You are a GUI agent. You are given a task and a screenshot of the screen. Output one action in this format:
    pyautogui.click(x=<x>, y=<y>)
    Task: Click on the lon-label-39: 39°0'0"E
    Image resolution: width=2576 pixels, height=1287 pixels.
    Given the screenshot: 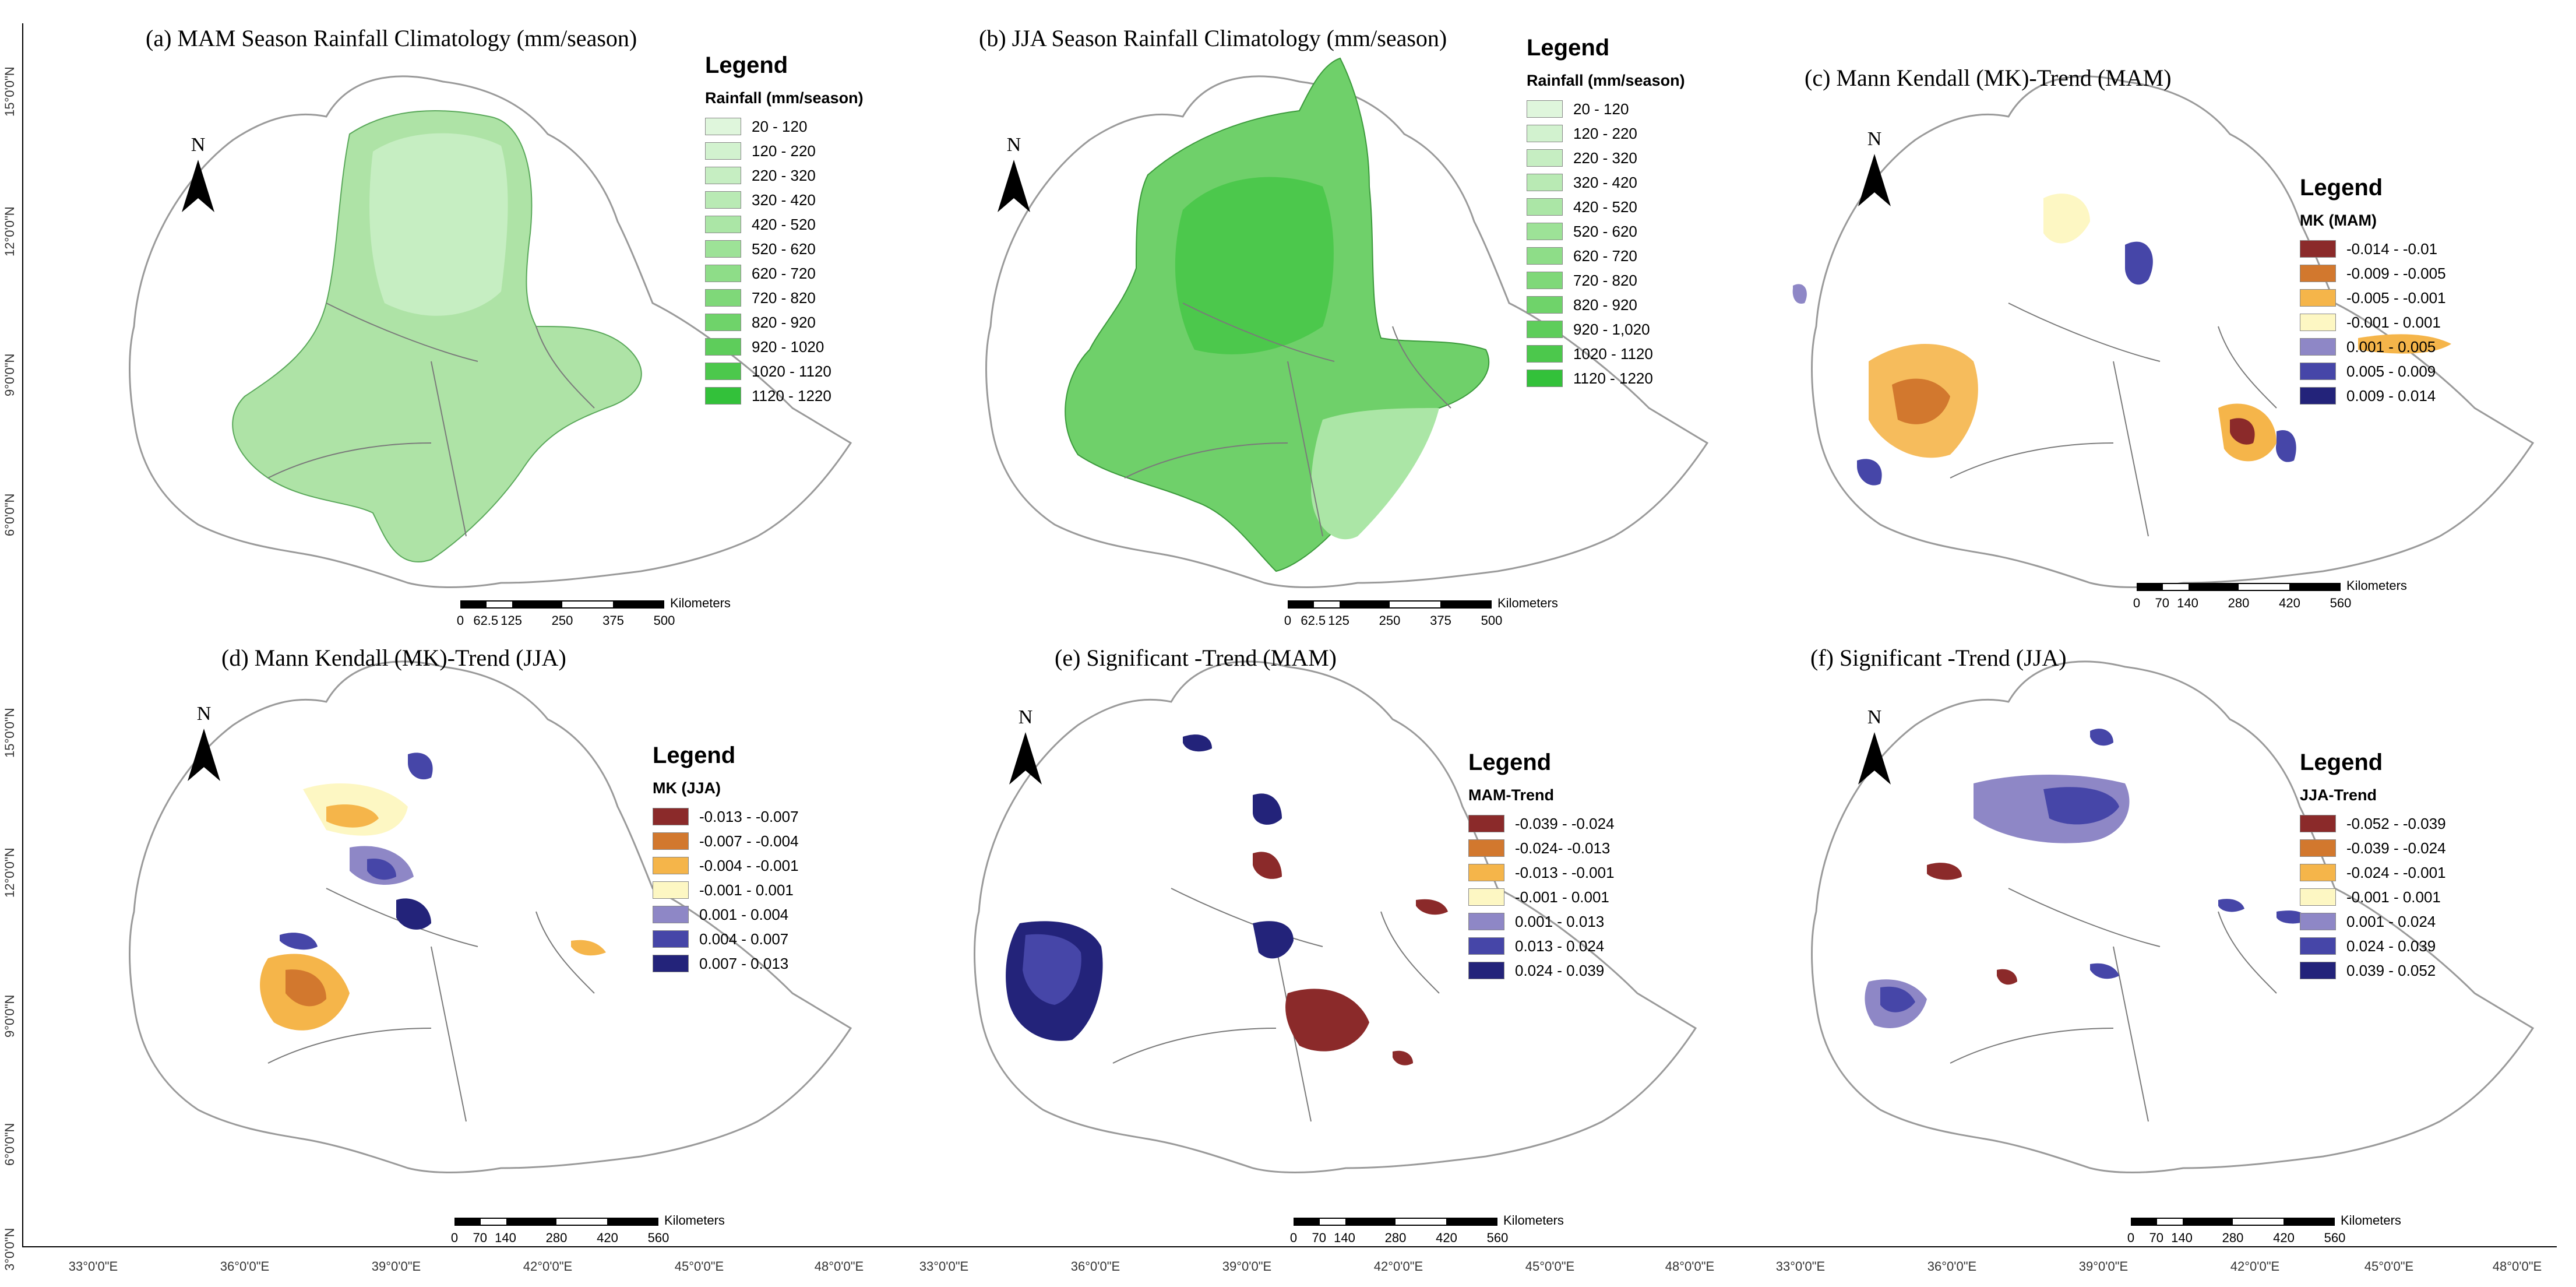 What is the action you would take?
    pyautogui.click(x=396, y=1266)
    